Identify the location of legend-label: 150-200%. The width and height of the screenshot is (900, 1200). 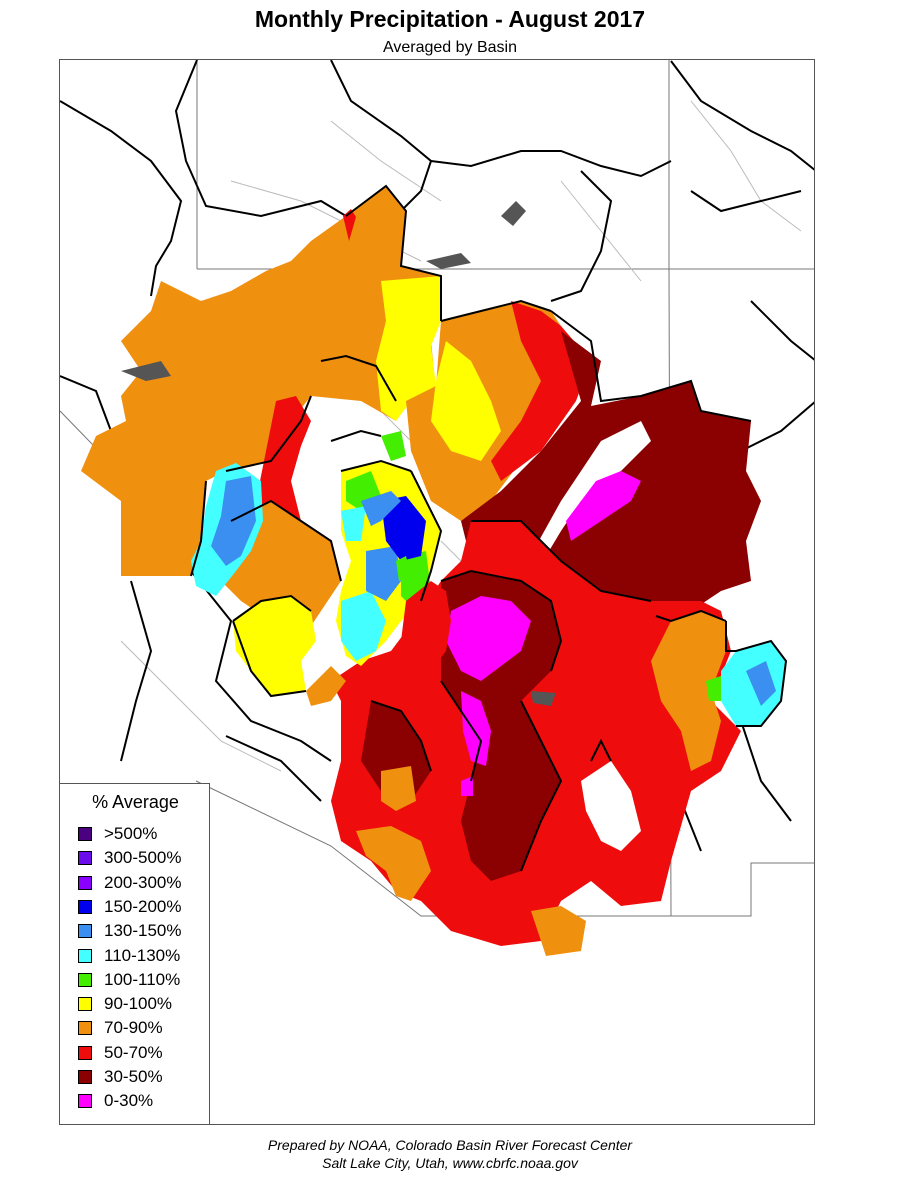
(143, 906).